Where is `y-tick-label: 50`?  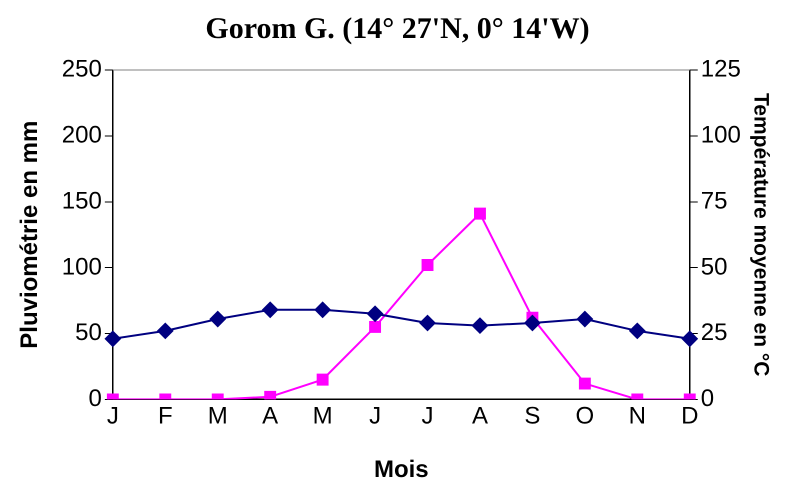 y-tick-label: 50 is located at coordinates (88, 332).